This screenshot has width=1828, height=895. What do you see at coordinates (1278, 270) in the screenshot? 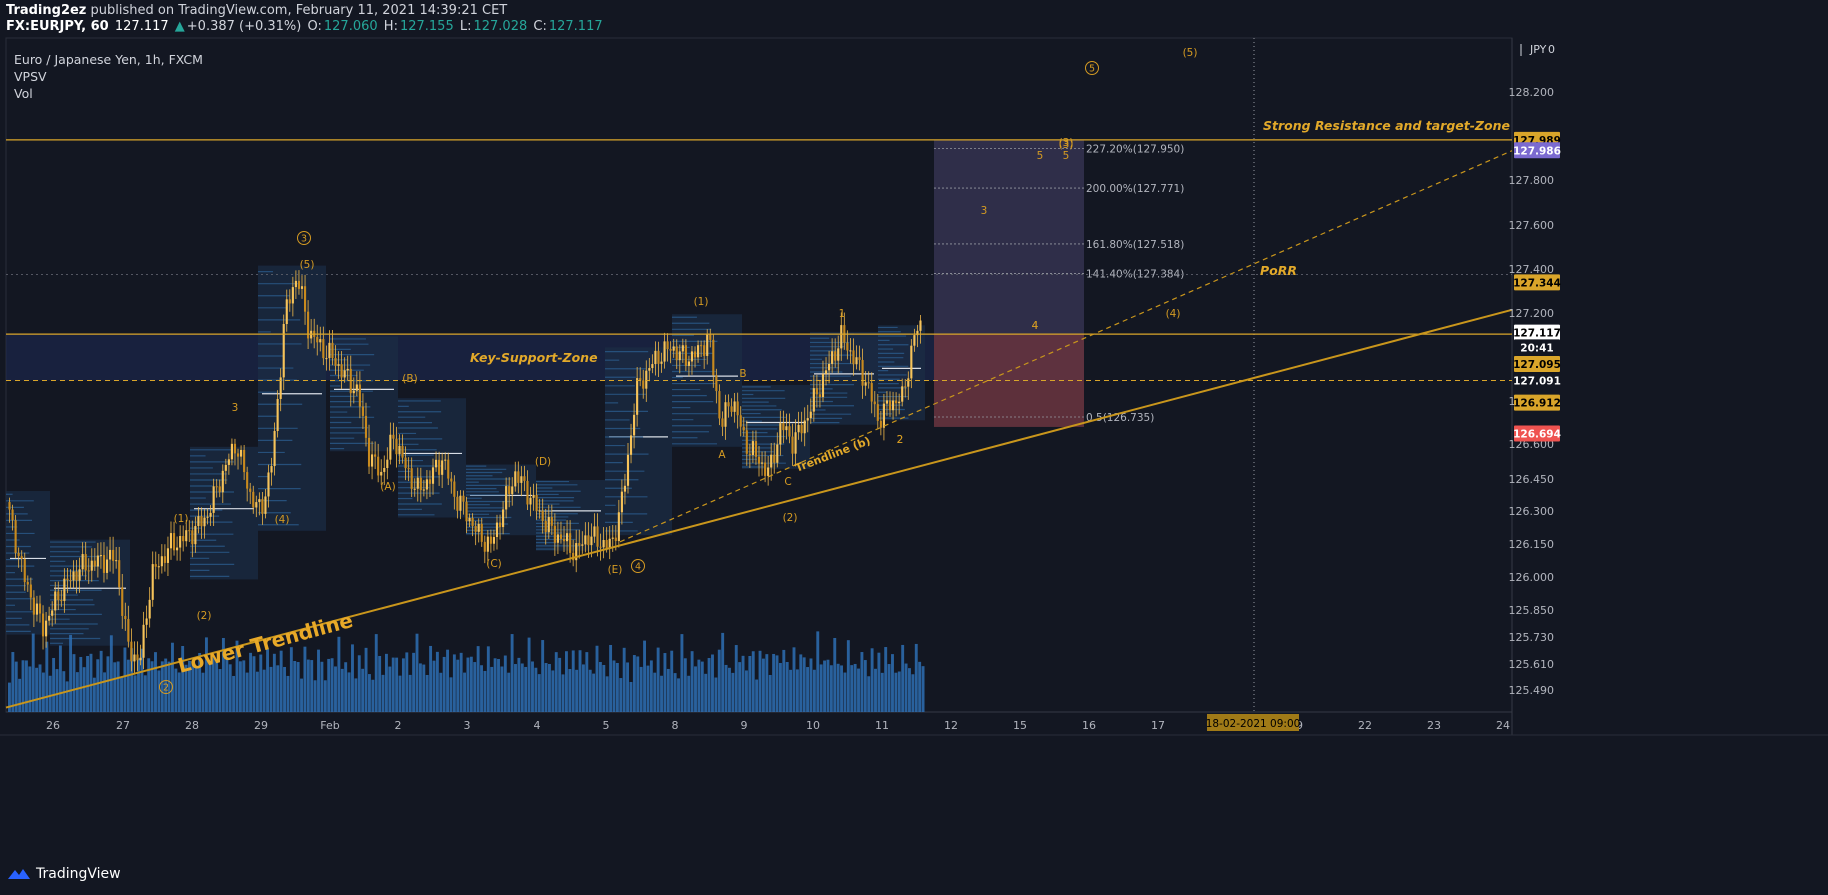
I see `porr-annotation: PoRR` at bounding box center [1278, 270].